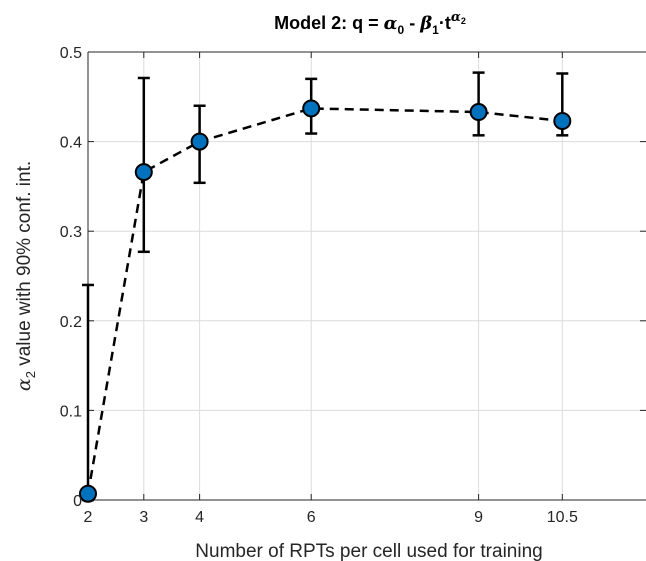 Image resolution: width=646 pixels, height=561 pixels. What do you see at coordinates (401, 30) in the screenshot?
I see `title-sub0: 0` at bounding box center [401, 30].